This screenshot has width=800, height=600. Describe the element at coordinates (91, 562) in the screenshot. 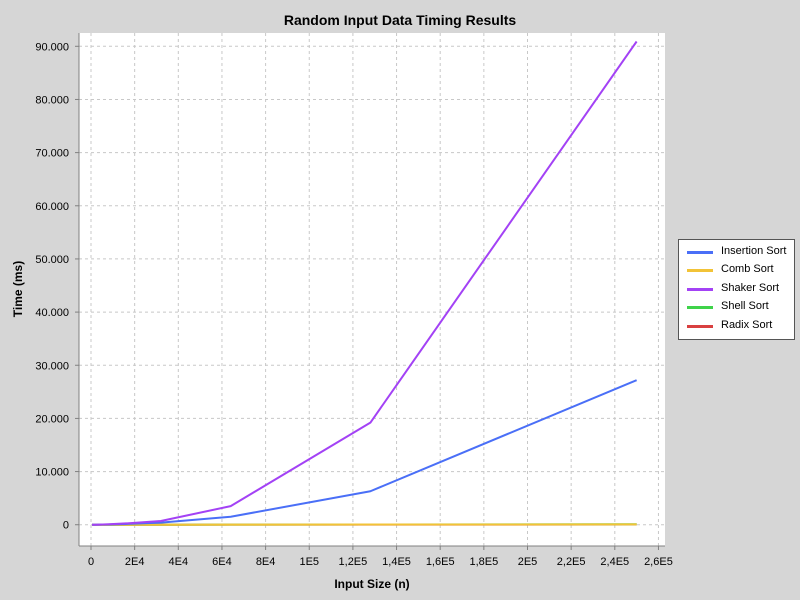

I see `x-tick-label: 0` at that location.